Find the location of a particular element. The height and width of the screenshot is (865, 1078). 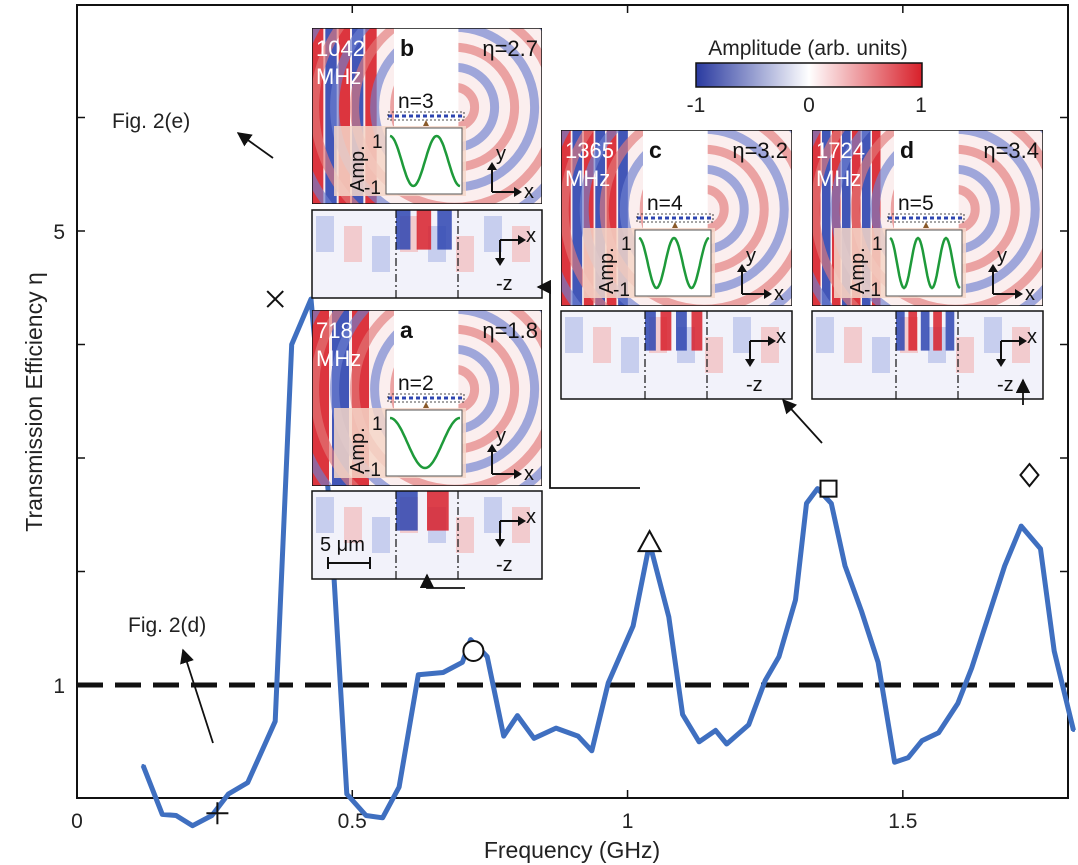

x-axis-label: Frequency (GHz) is located at coordinates (572, 850).